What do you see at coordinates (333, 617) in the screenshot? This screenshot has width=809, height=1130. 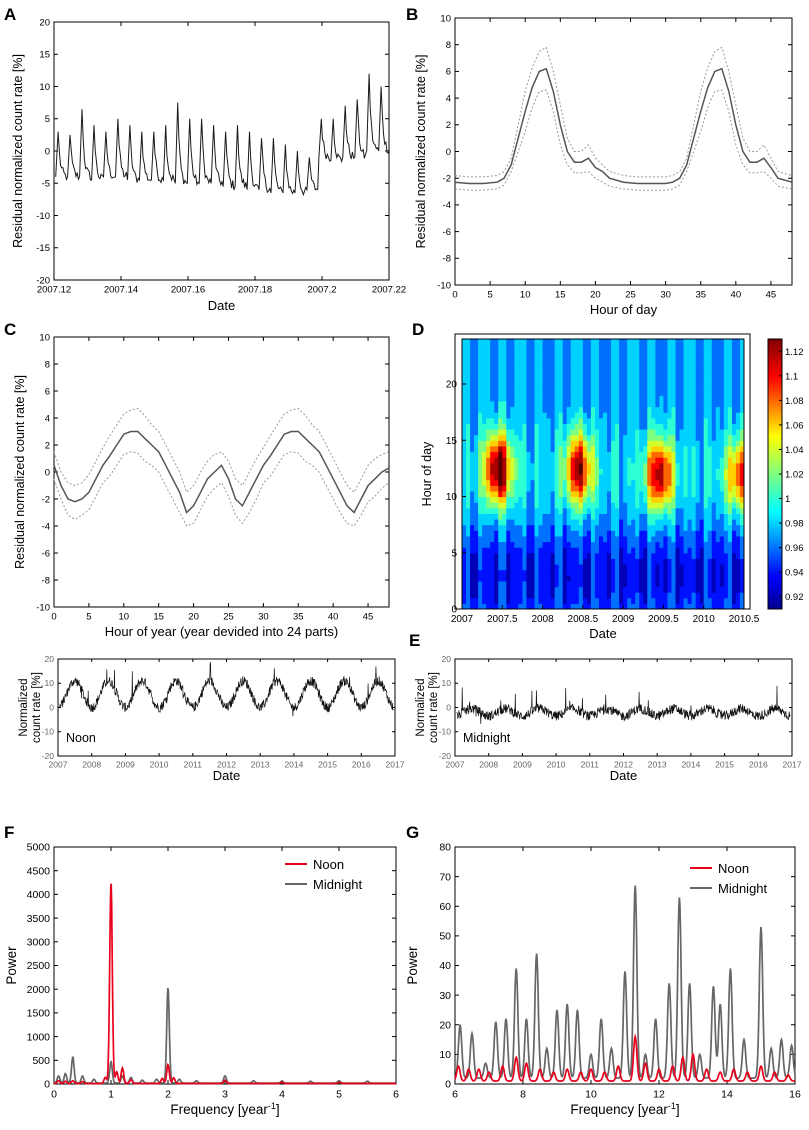 I see `x-tick-label: 40` at bounding box center [333, 617].